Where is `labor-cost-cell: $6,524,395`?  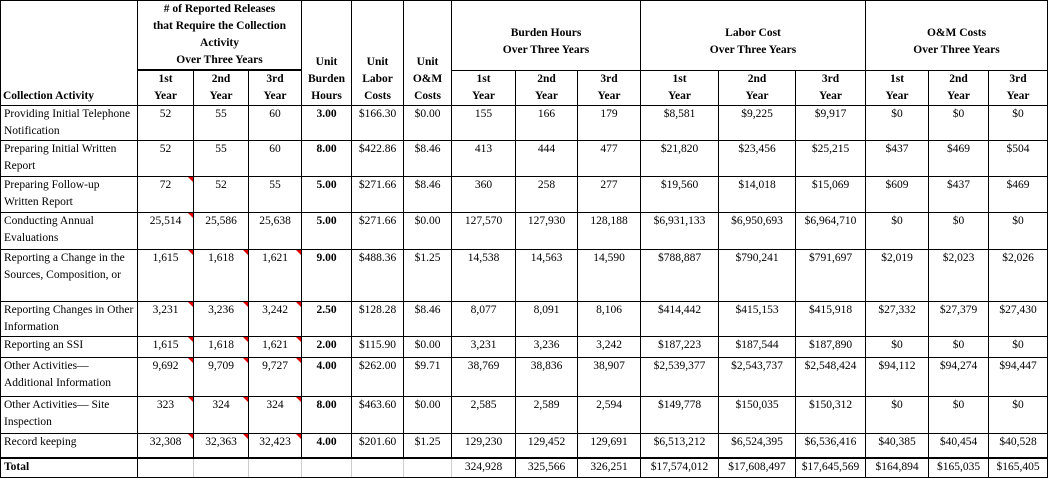 labor-cost-cell: $6,524,395 is located at coordinates (757, 445).